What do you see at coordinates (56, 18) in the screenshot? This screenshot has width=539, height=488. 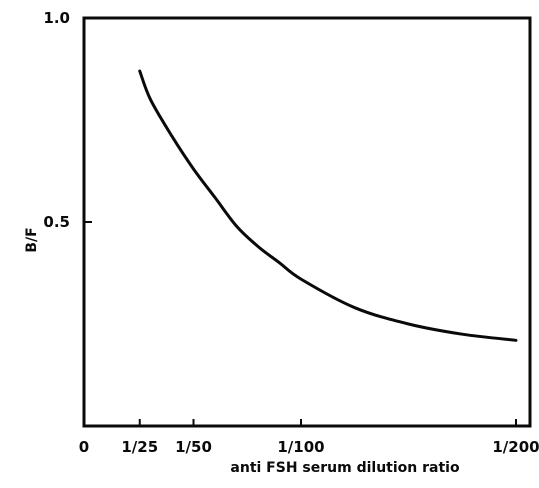 I see `y-tick-label: 1.0` at bounding box center [56, 18].